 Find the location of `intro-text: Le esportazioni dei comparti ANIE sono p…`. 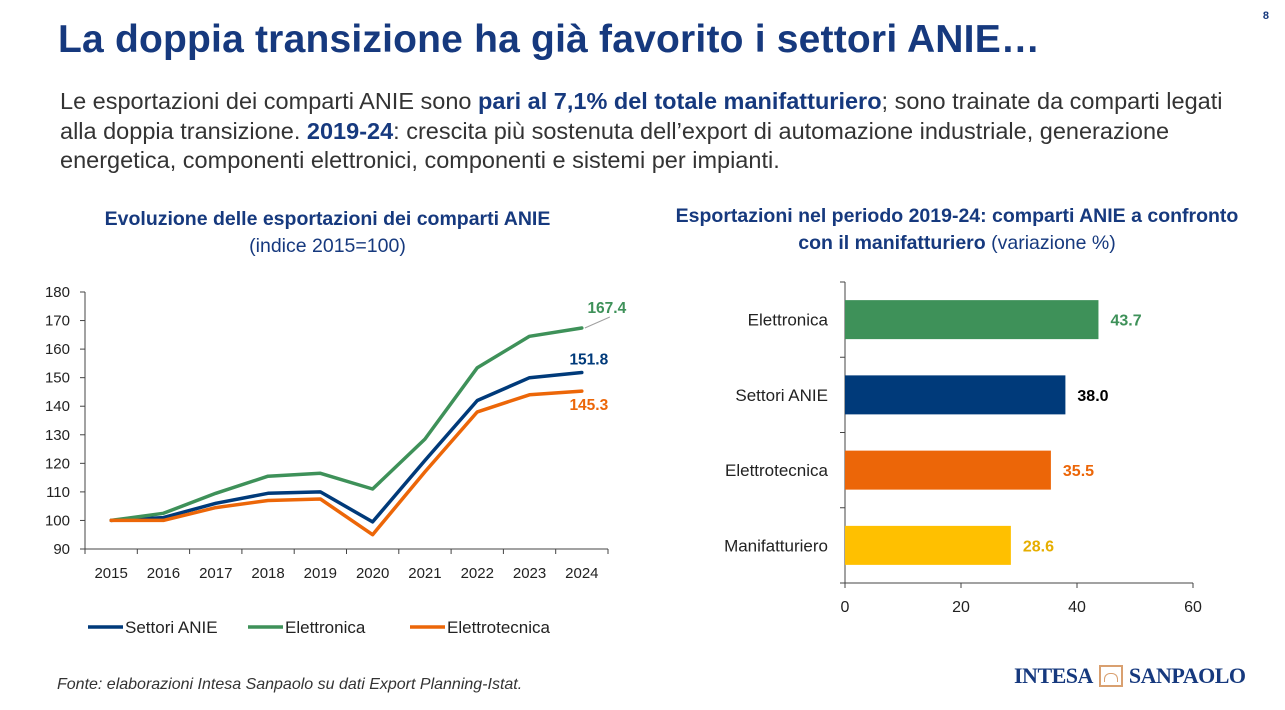

intro-text: Le esportazioni dei comparti ANIE sono p… is located at coordinates (660, 131).